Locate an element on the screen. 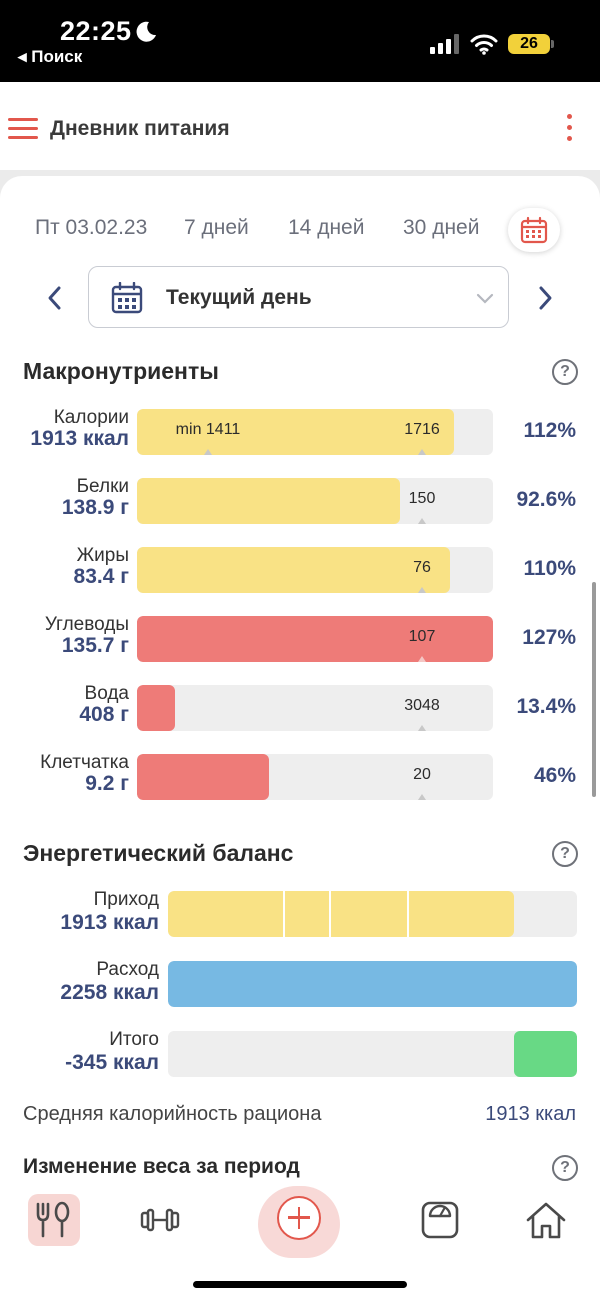 This screenshot has width=600, height=1300. macro-bar: 20 is located at coordinates (315, 777).